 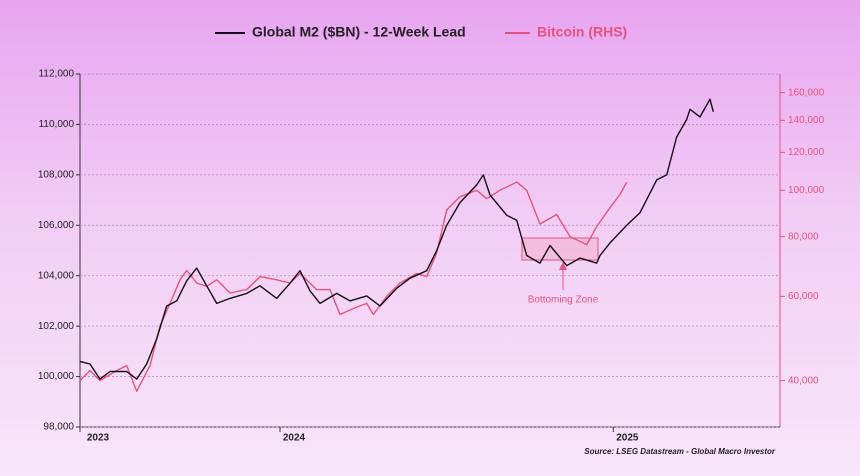 What do you see at coordinates (627, 438) in the screenshot?
I see `x-tick-label: 2025` at bounding box center [627, 438].